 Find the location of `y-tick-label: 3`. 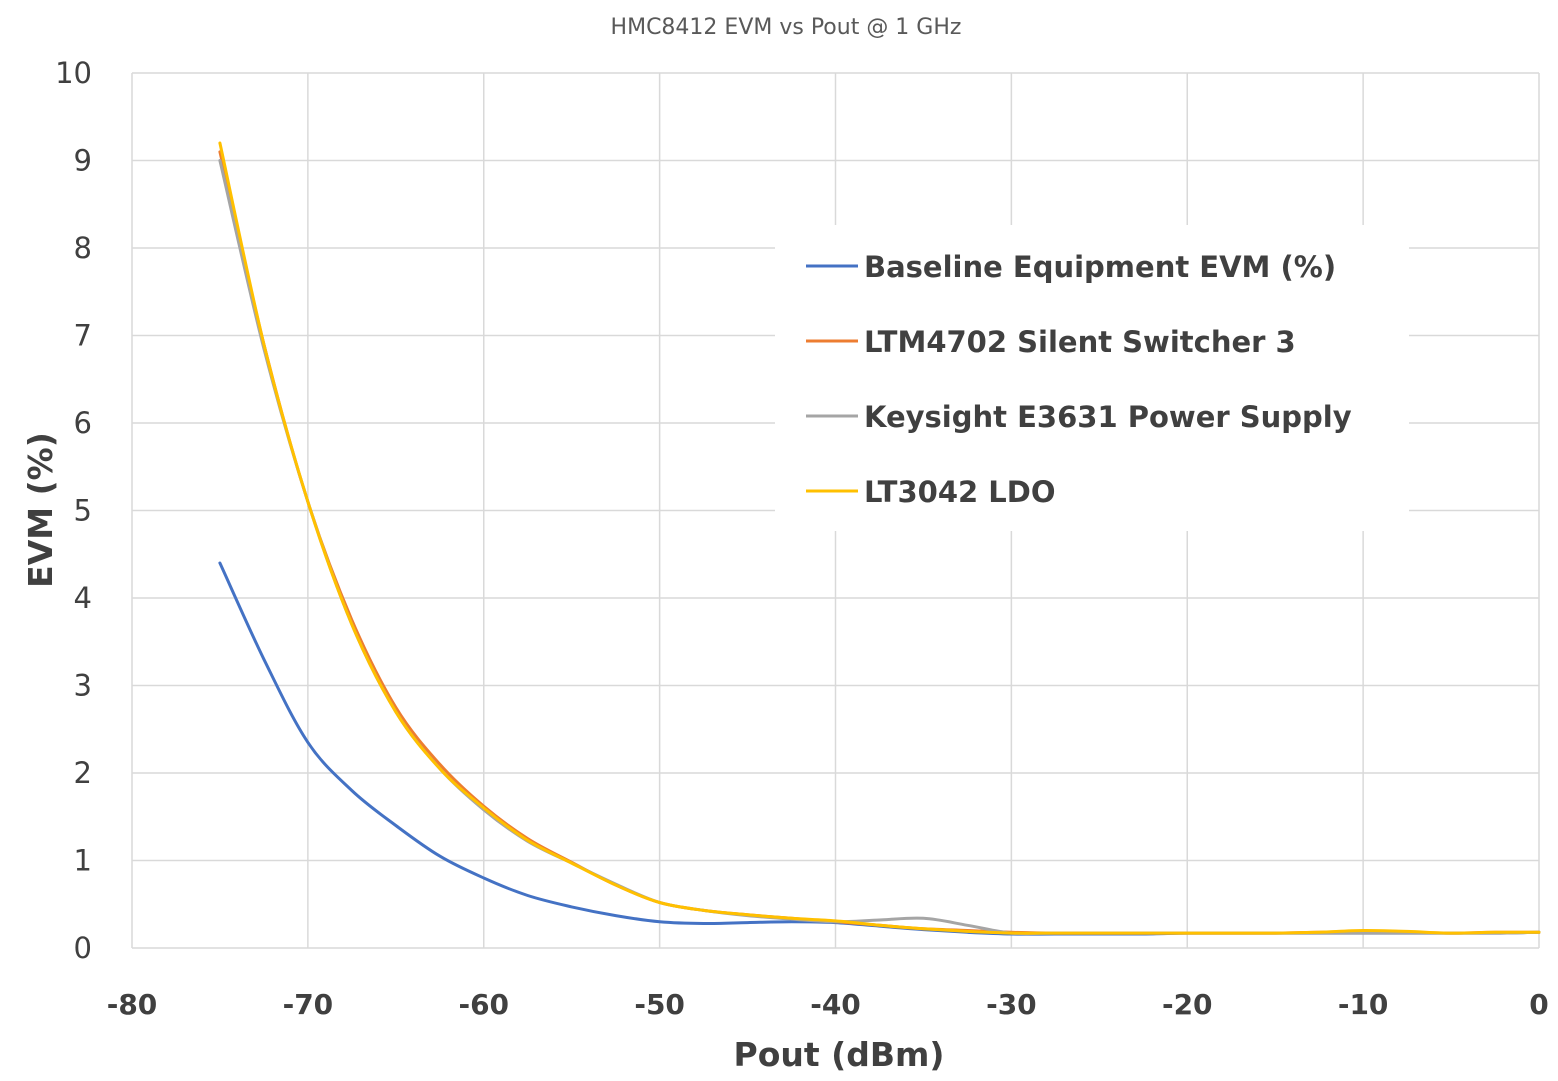

y-tick-label: 3 is located at coordinates (83, 686).